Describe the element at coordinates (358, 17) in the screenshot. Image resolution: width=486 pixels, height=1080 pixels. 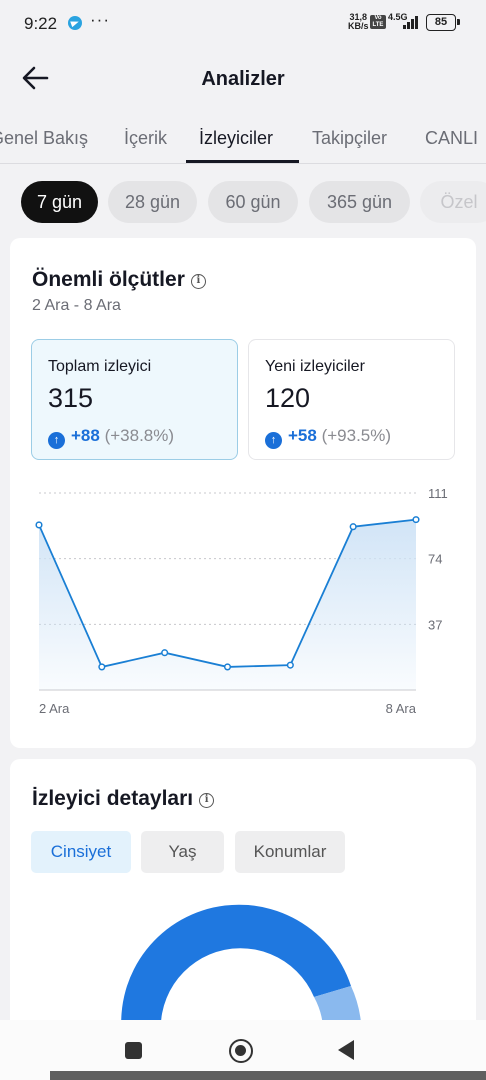
I see `network-speed-value: 31,8` at that location.